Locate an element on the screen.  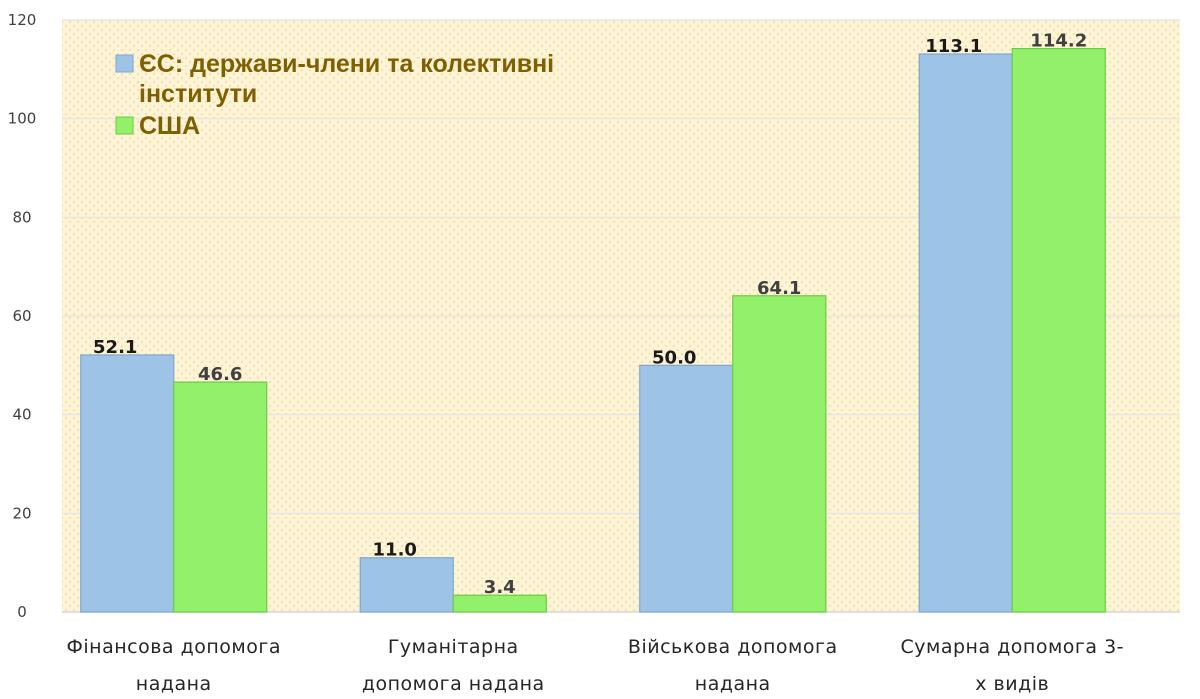
y-tick-label: 100 is located at coordinates (22, 119).